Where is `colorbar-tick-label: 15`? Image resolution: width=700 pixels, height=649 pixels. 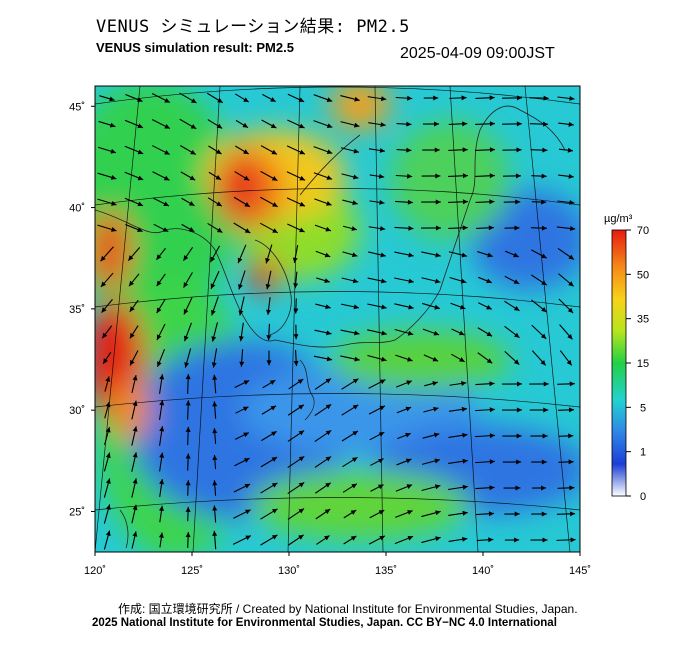
colorbar-tick-label: 15 is located at coordinates (643, 364).